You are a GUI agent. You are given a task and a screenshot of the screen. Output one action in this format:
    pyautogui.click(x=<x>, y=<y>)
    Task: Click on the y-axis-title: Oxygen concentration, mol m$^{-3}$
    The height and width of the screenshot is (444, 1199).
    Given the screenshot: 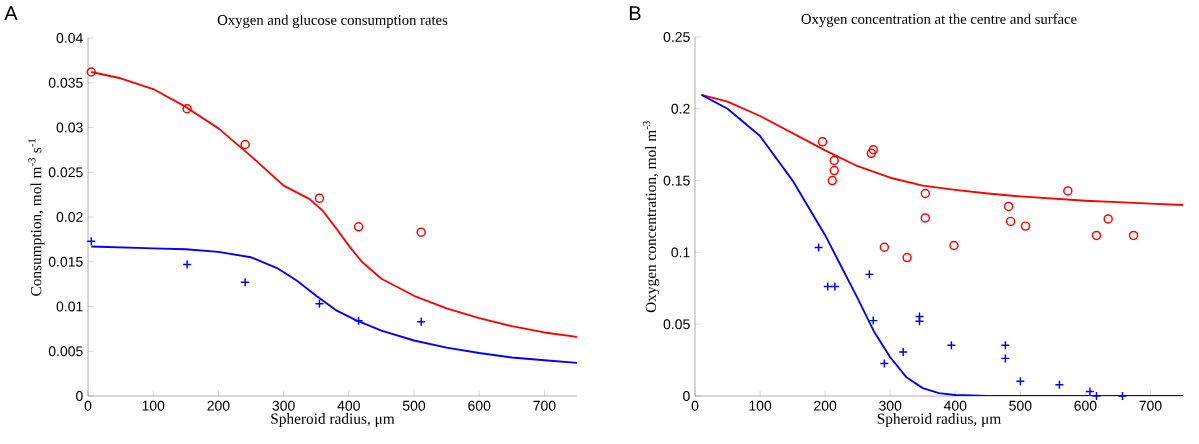 What is the action you would take?
    pyautogui.click(x=651, y=217)
    